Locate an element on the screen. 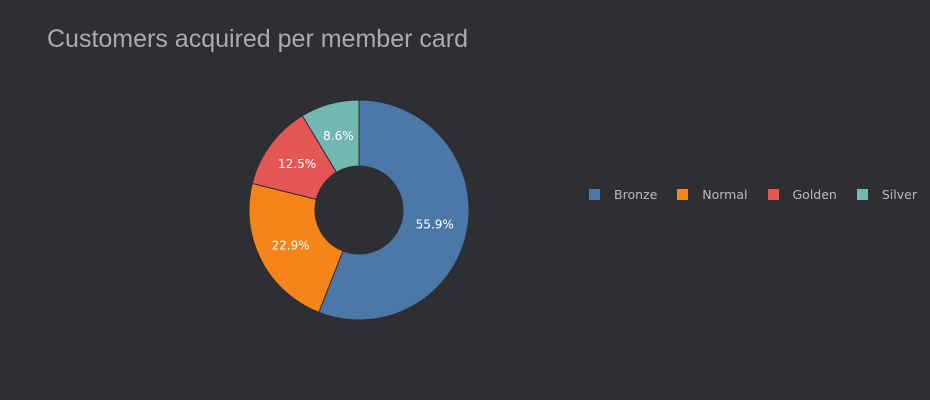 The height and width of the screenshot is (400, 930). legend-label-normal: Normal is located at coordinates (725, 194).